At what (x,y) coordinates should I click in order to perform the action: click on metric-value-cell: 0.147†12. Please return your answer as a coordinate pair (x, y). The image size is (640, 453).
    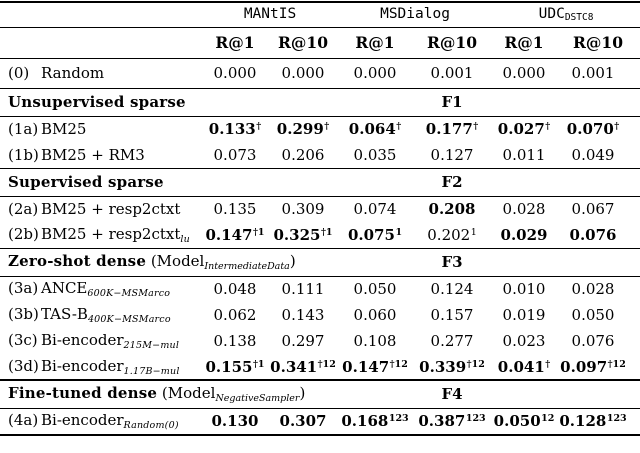
    Looking at the image, I should click on (375, 367).